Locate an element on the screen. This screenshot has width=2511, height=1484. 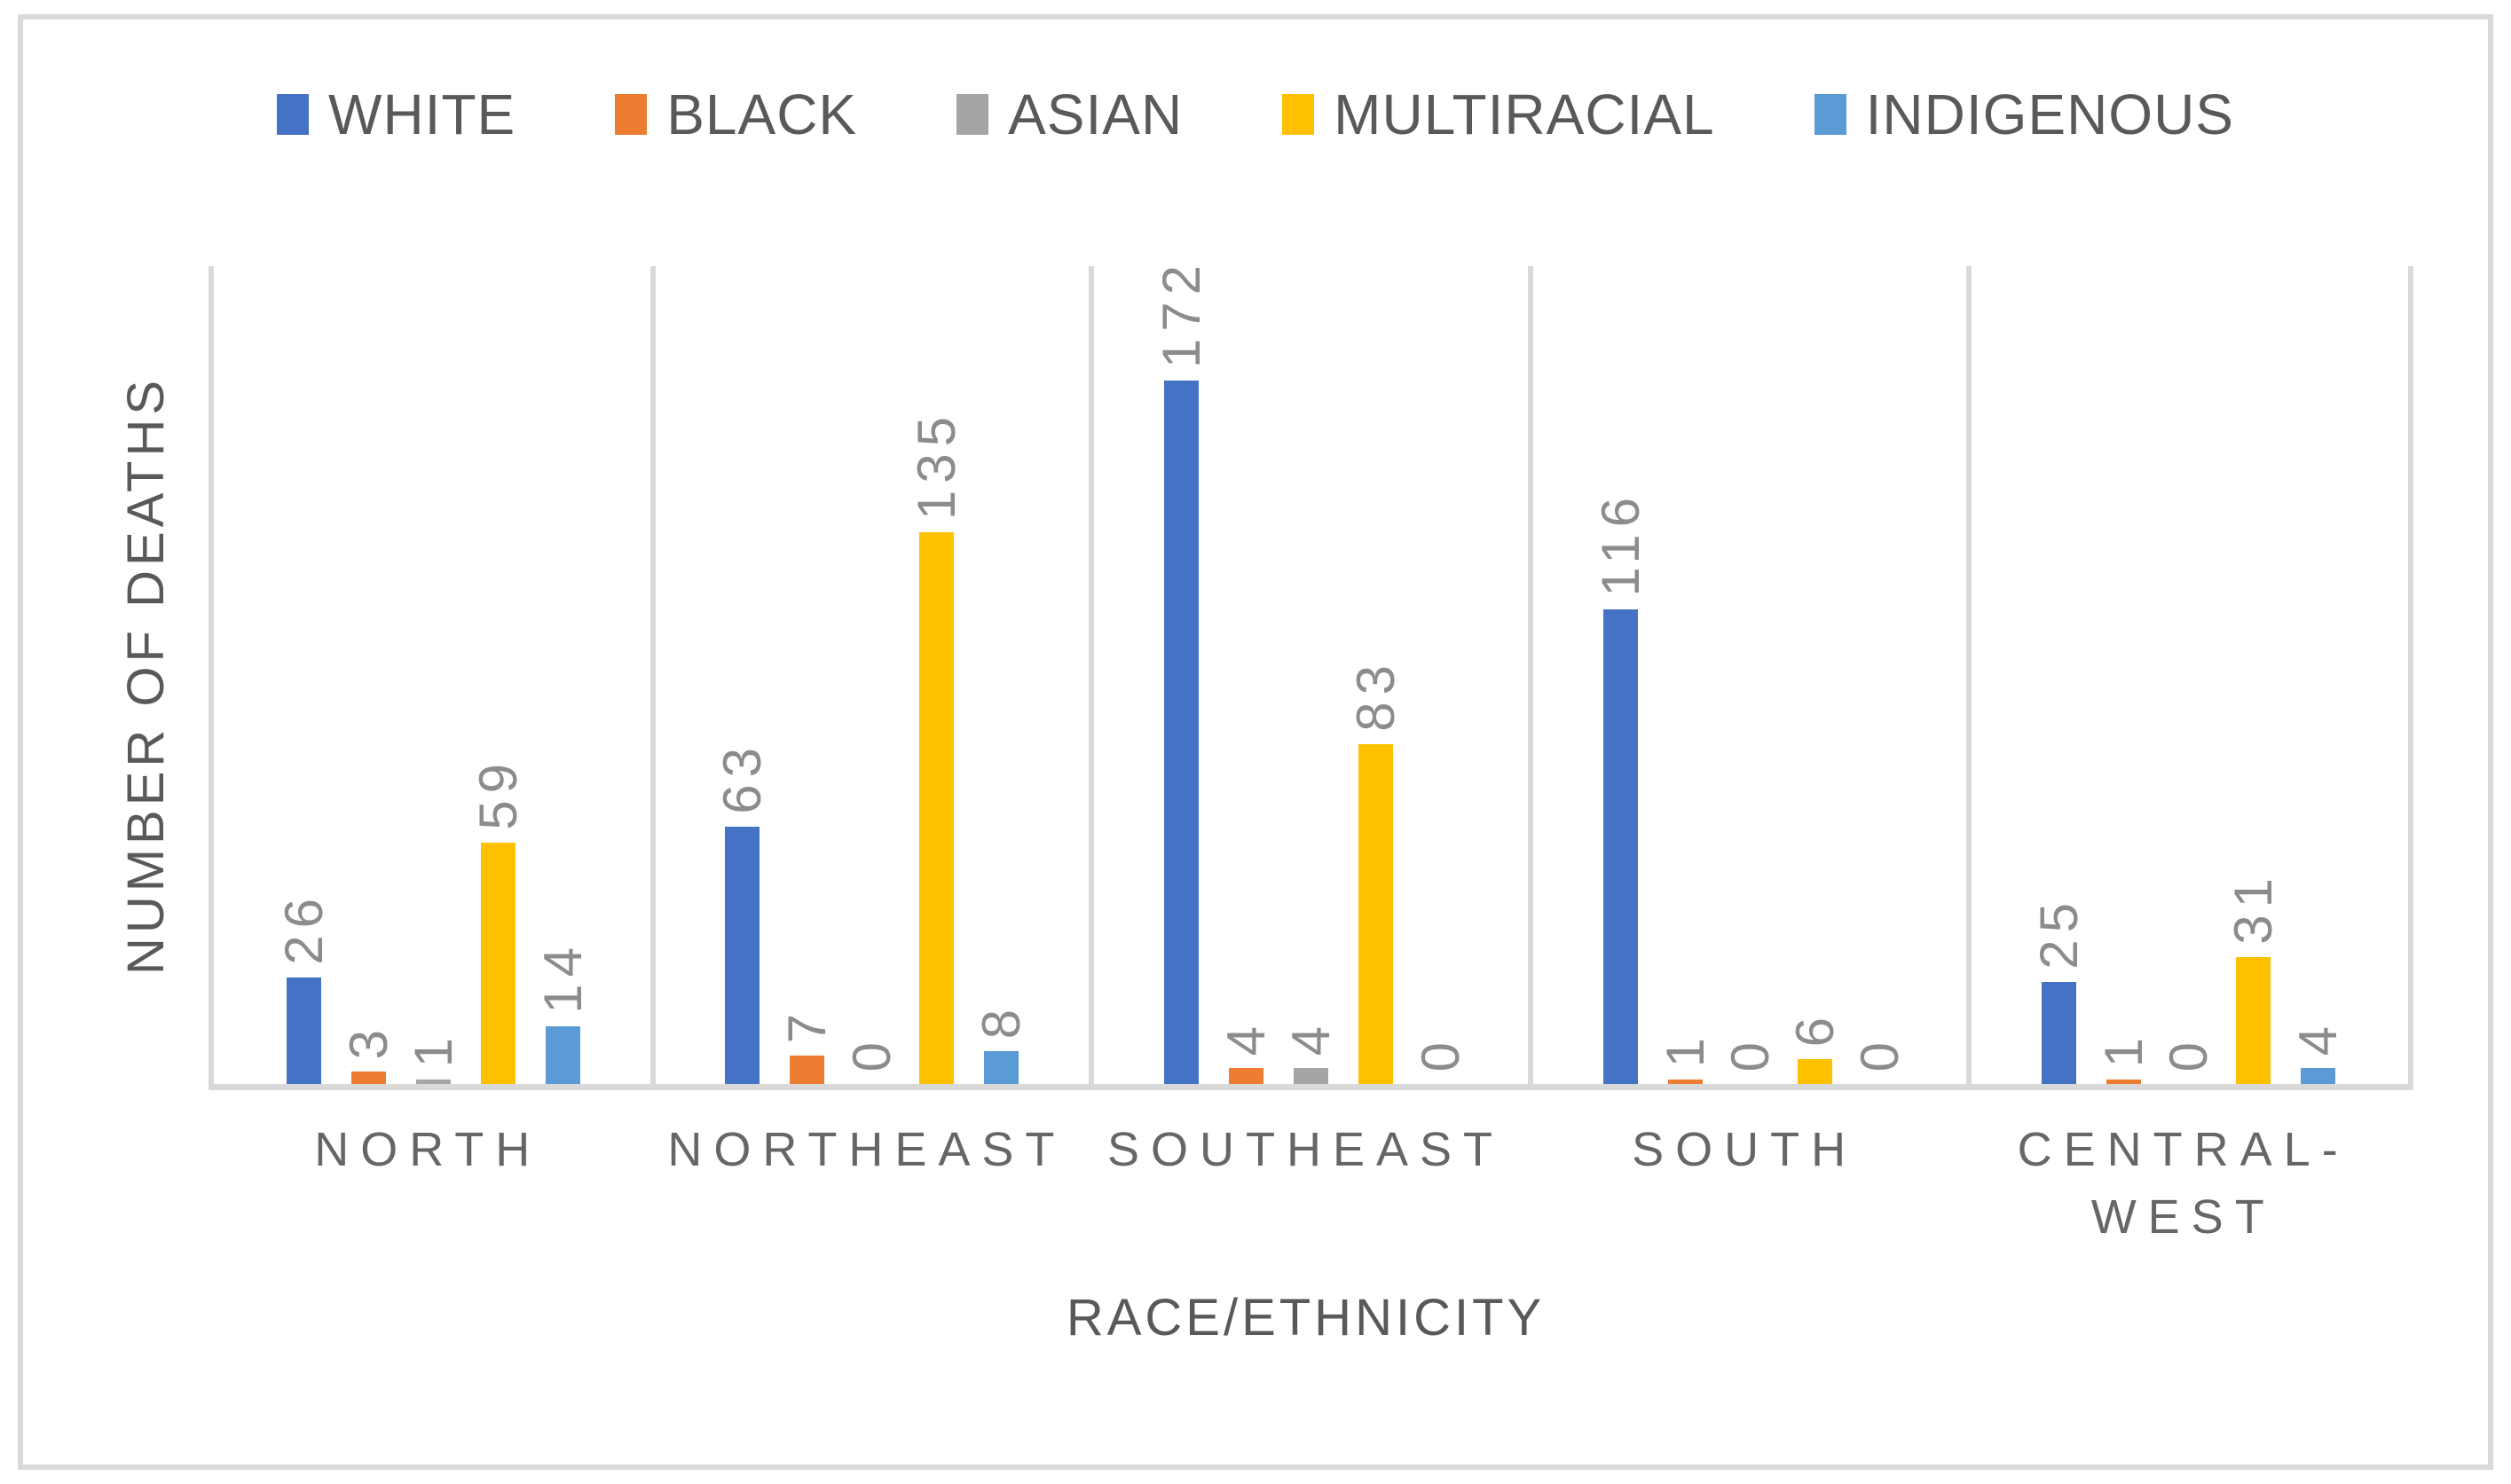
bar-asian-north is located at coordinates (433, 1082).